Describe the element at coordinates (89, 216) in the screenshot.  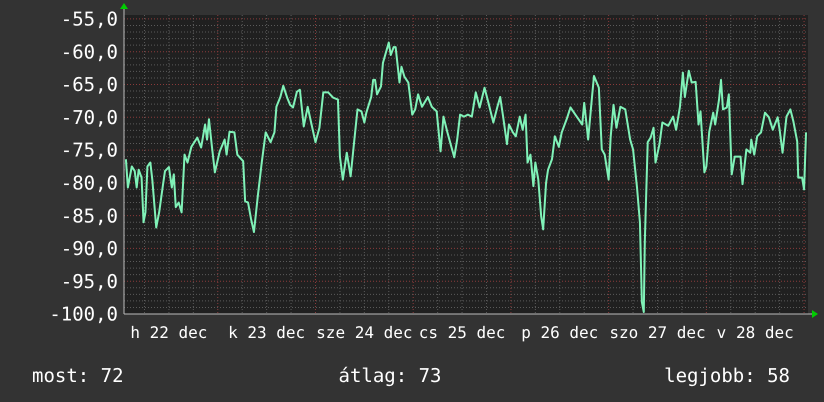
I see `y-tick-label: -85,0` at that location.